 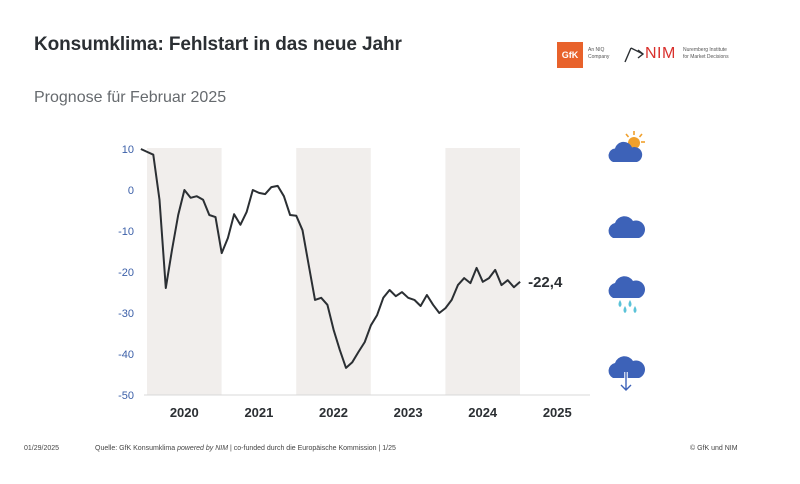 I want to click on x-tick-label: 2024, so click(x=483, y=412).